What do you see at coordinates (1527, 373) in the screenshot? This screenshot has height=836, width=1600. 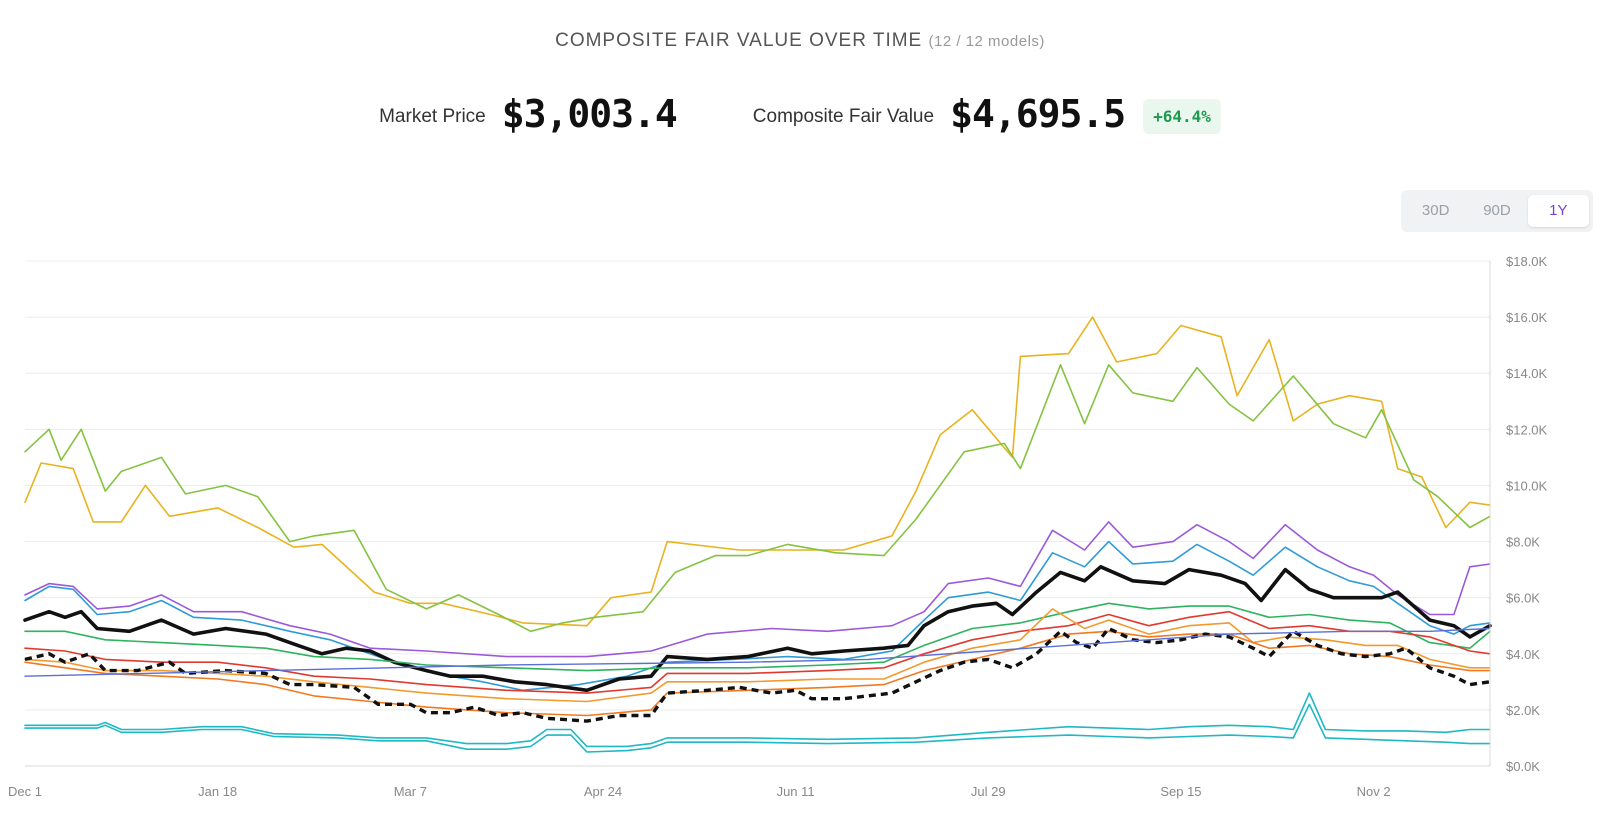 I see `y-tick-label: $14.0K` at bounding box center [1527, 373].